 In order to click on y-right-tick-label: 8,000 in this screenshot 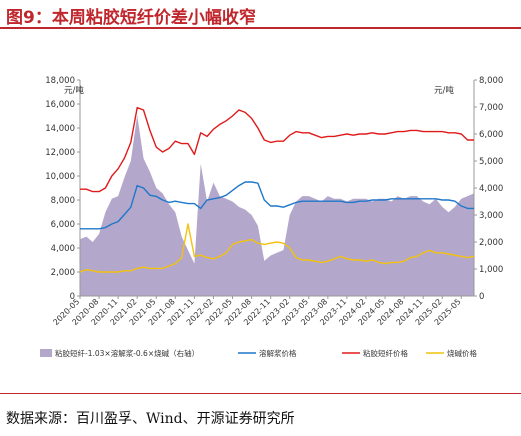, I will do `click(491, 81)`.